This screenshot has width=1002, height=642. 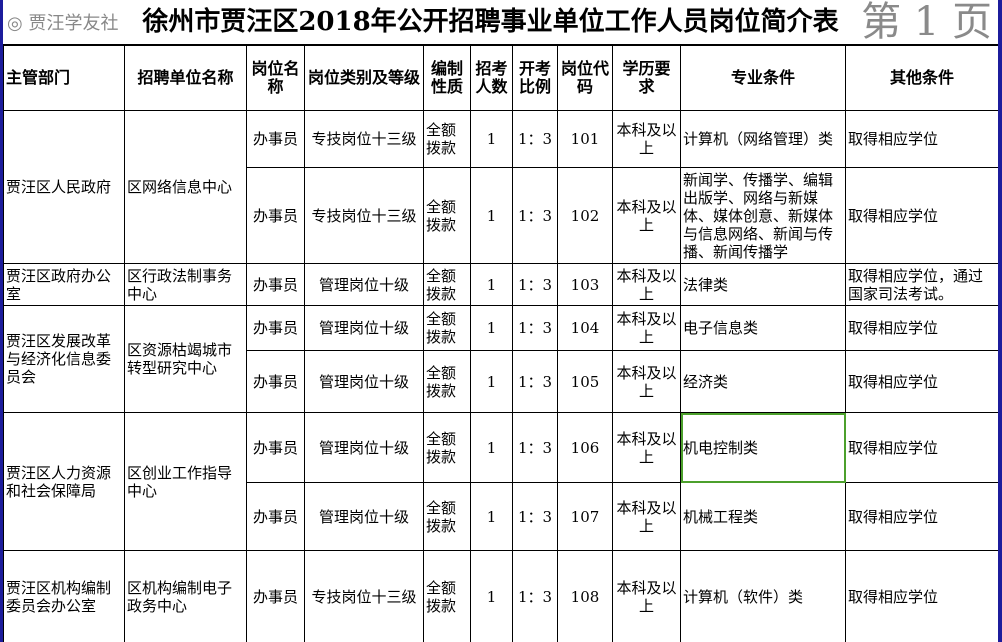 What do you see at coordinates (185, 481) in the screenshot?
I see `unit-cell: 区创业工作指导中心` at bounding box center [185, 481].